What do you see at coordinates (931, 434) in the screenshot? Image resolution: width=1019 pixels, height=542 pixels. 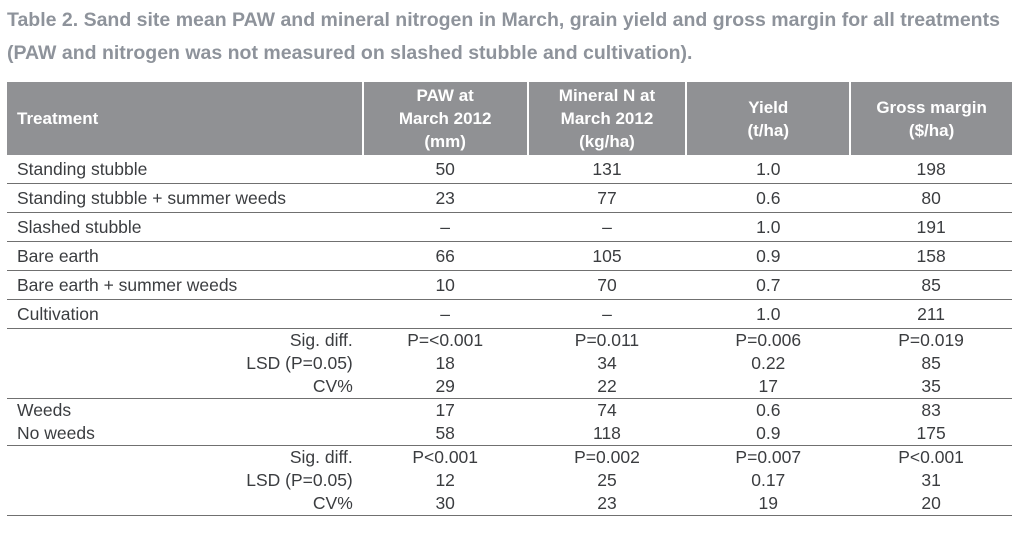 I see `value-cell: 175` at bounding box center [931, 434].